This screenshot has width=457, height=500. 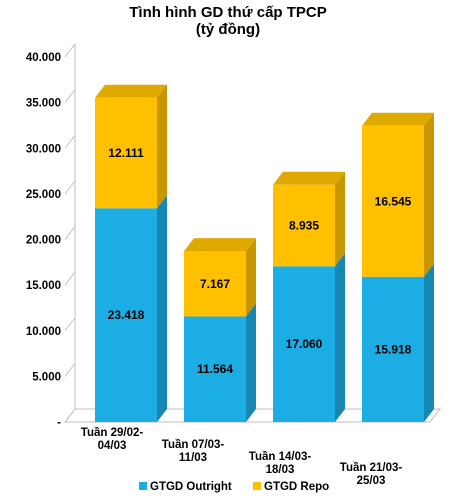 What do you see at coordinates (193, 451) in the screenshot?
I see `x-tick-label: Tuần 07/03-11/03` at bounding box center [193, 451].